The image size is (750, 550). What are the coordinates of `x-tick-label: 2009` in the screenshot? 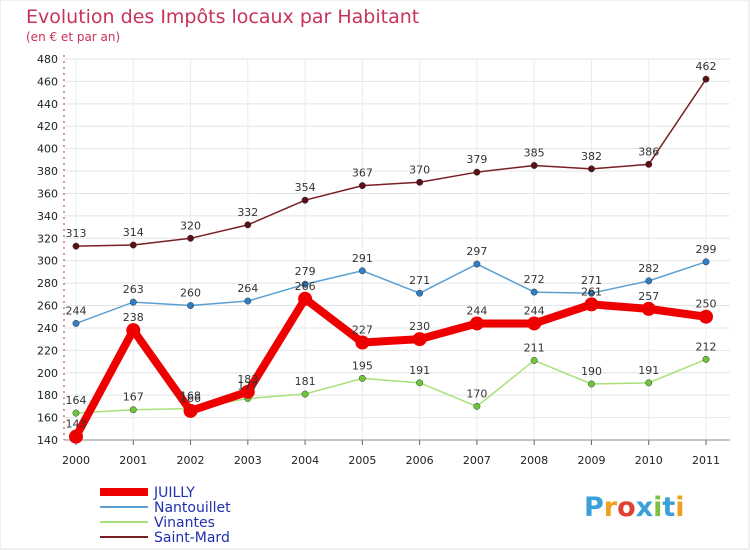 It's located at (591, 460).